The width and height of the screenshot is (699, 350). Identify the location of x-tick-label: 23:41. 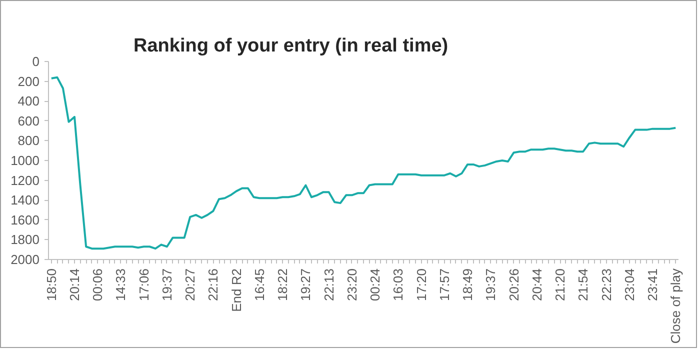
(652, 285).